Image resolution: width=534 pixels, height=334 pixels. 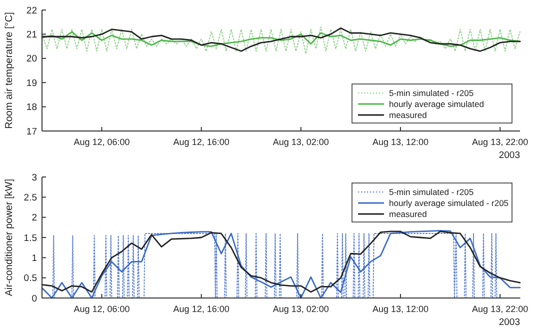 I want to click on y-tick-label: 0, so click(x=34, y=298).